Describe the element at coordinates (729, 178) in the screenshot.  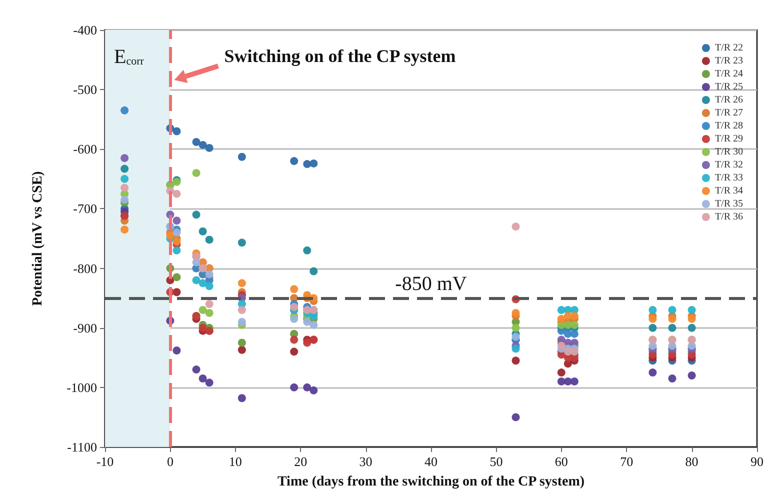
I see `legend-label: T/R 33` at that location.